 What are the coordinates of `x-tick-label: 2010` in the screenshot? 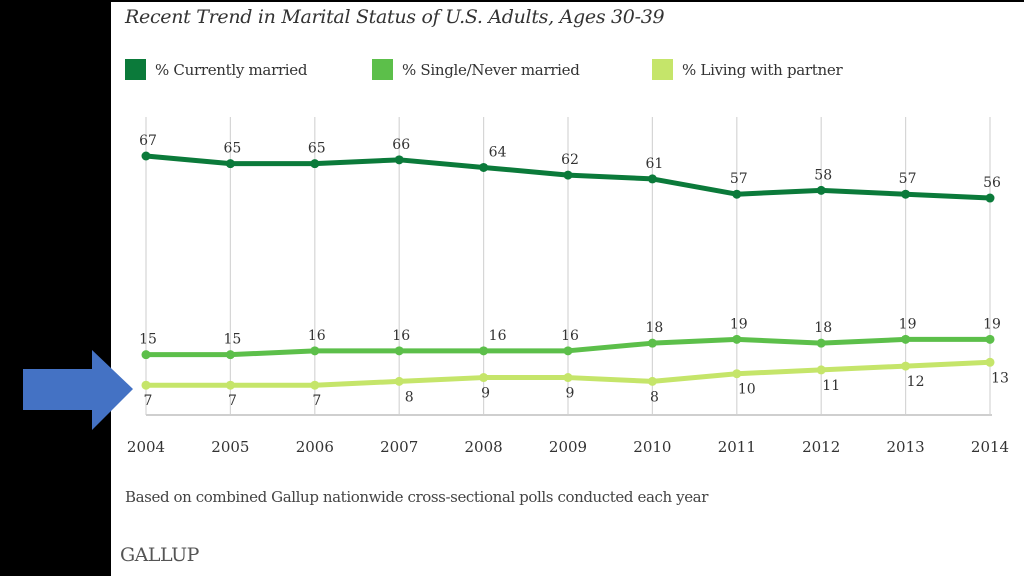 It's located at (652, 447).